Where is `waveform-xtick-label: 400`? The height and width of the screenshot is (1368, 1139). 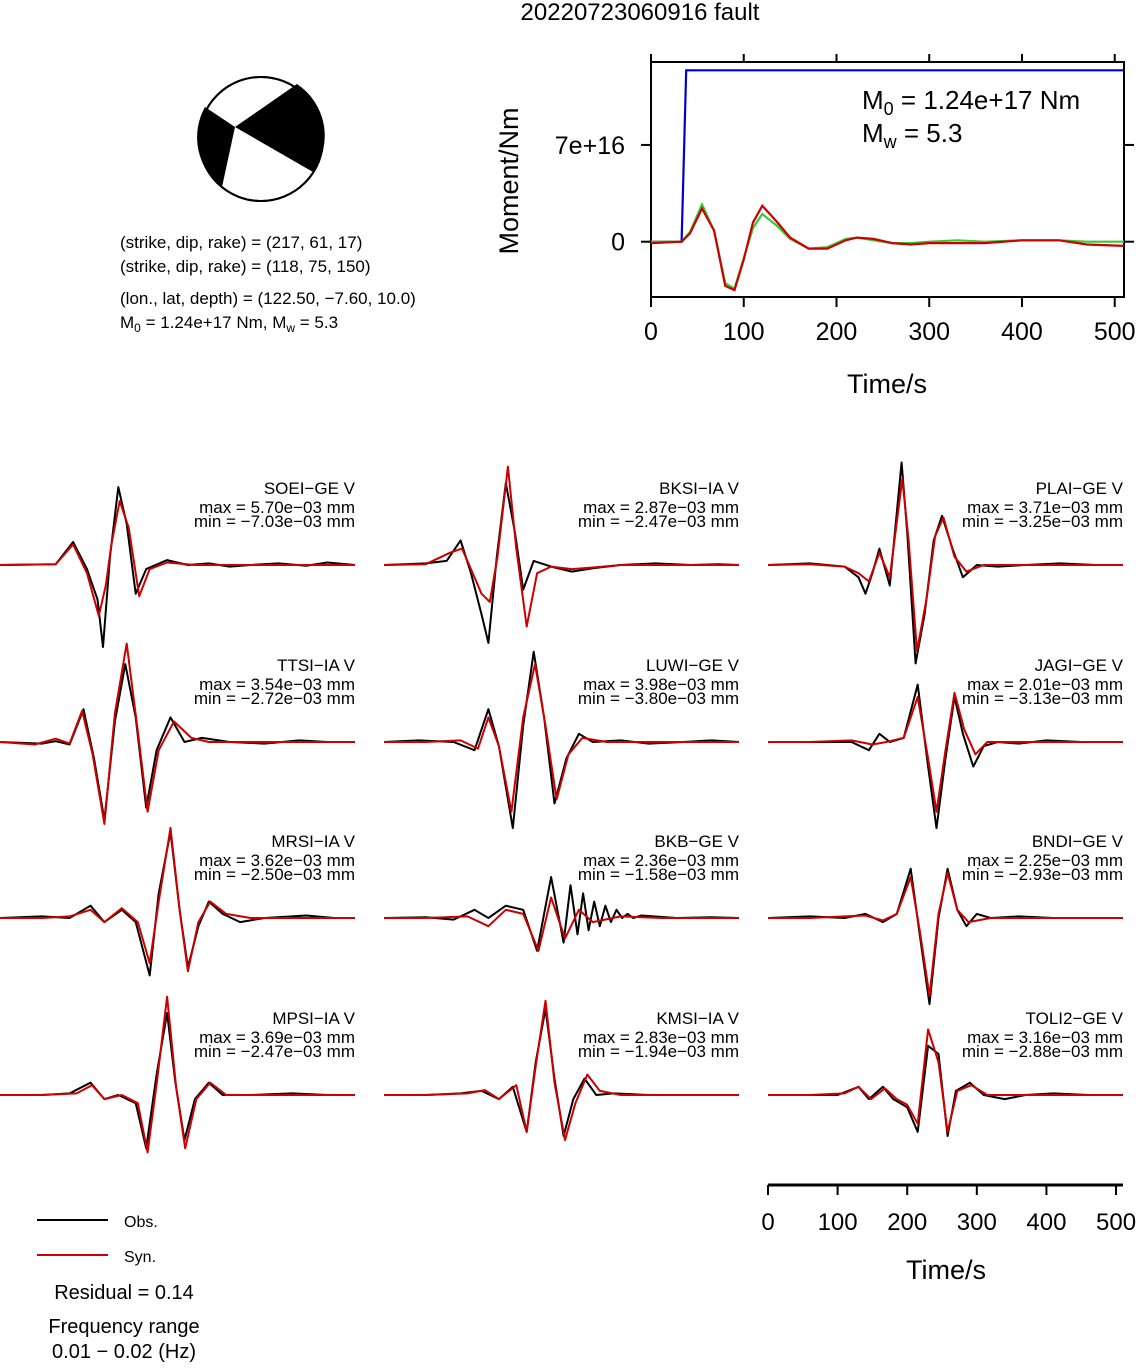
waveform-xtick-label: 400 is located at coordinates (1046, 1222).